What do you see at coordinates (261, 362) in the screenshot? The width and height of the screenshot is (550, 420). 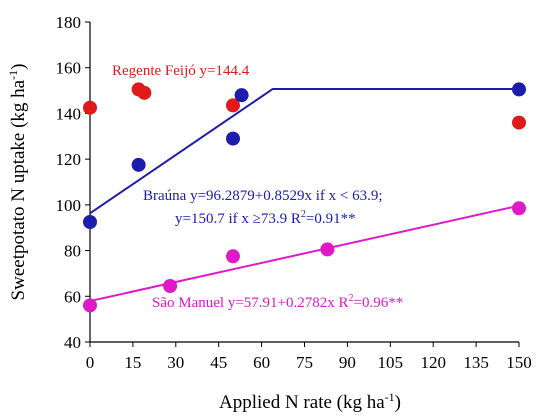 I see `x-tick-label: 60` at bounding box center [261, 362].